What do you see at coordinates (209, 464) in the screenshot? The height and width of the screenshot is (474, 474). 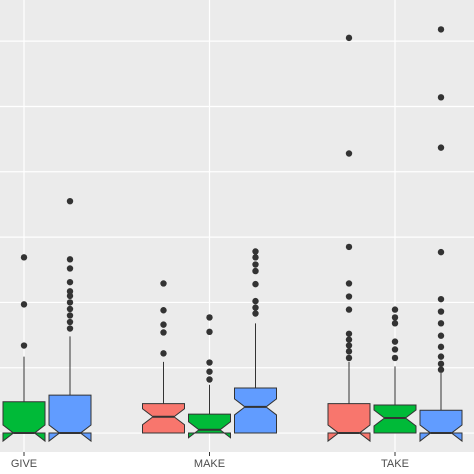 I see `x-tick-label: MAKE` at bounding box center [209, 464].